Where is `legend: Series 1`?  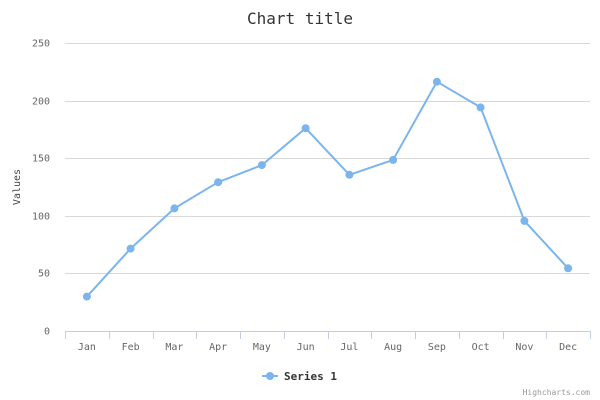
legend: Series 1 is located at coordinates (299, 376).